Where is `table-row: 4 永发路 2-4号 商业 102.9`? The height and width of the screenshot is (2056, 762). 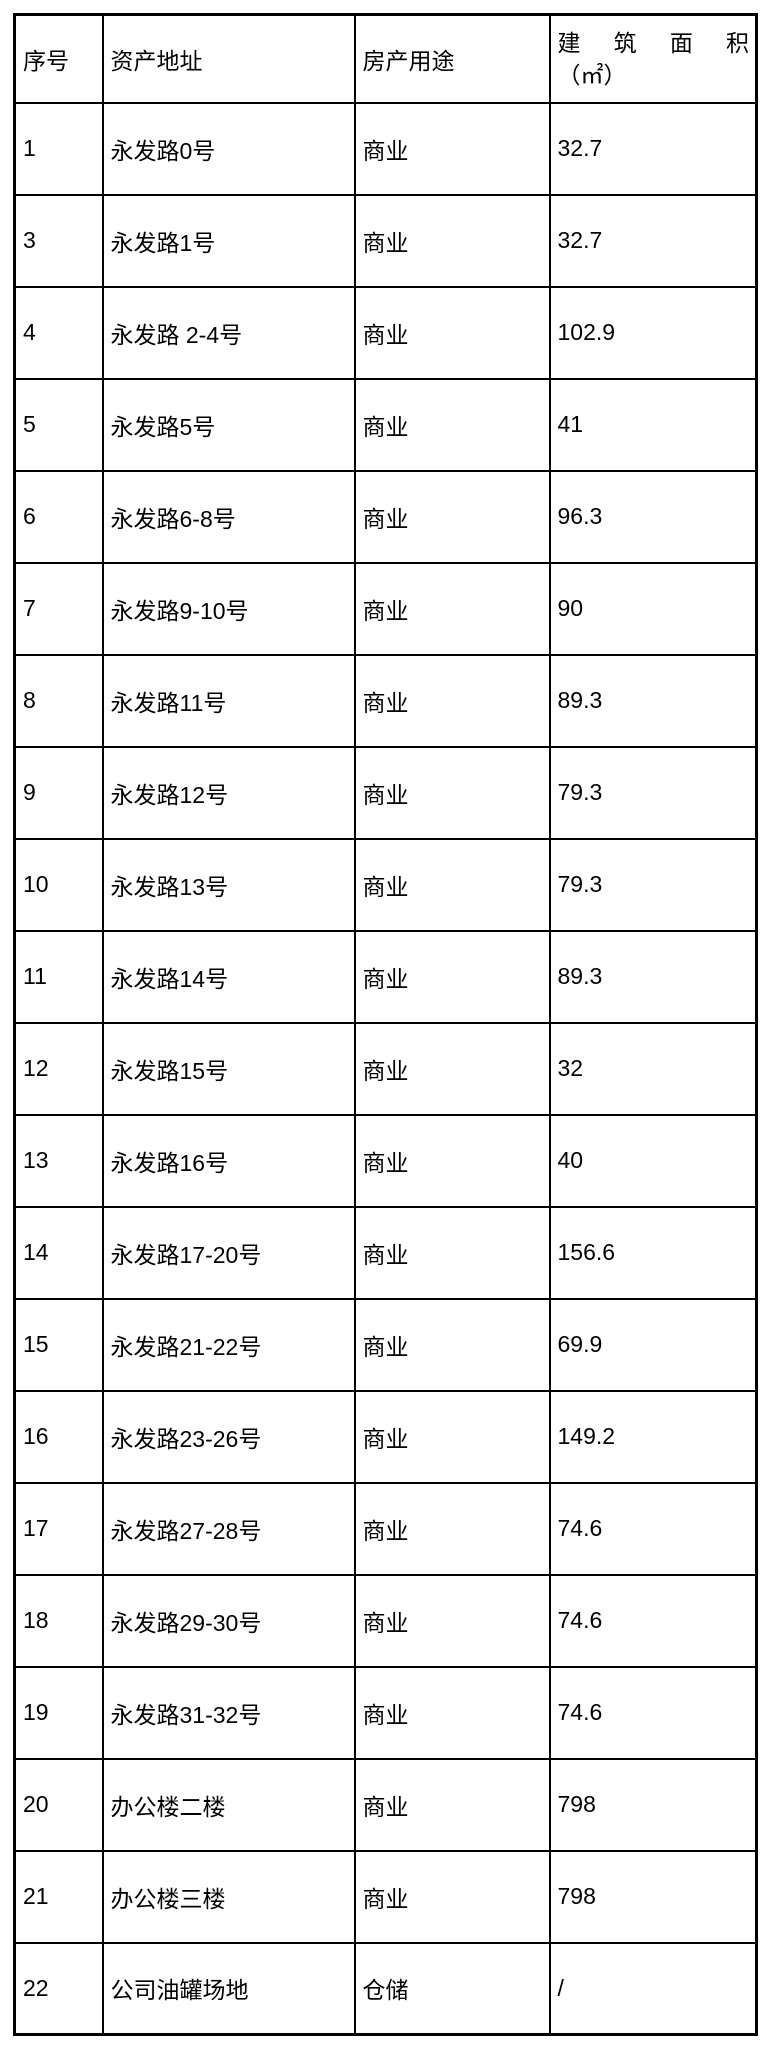
table-row: 4 永发路 2-4号 商业 102.9 is located at coordinates (385, 332).